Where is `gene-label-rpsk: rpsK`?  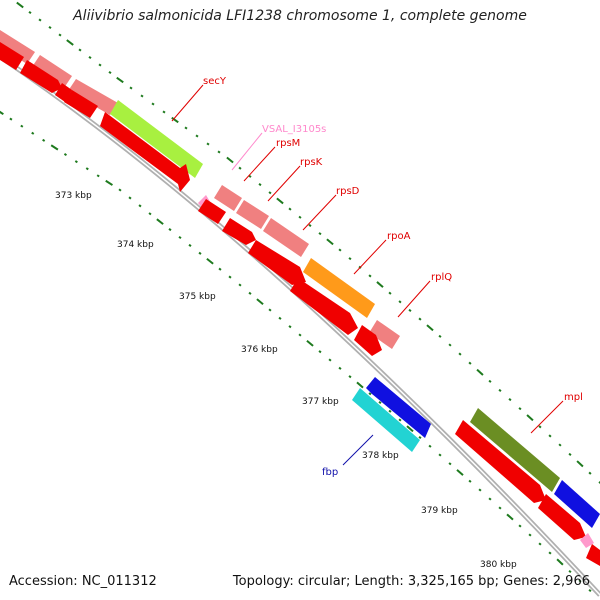
gene-label-rpsk: rpsK is located at coordinates (311, 162).